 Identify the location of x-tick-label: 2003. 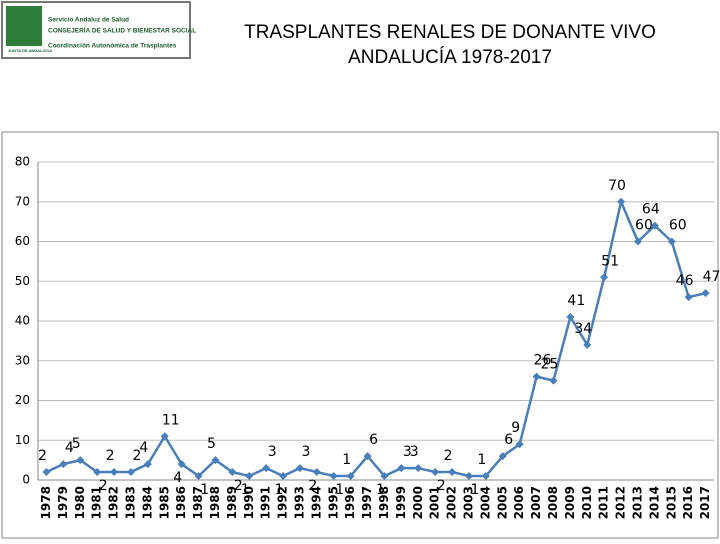
(468, 502).